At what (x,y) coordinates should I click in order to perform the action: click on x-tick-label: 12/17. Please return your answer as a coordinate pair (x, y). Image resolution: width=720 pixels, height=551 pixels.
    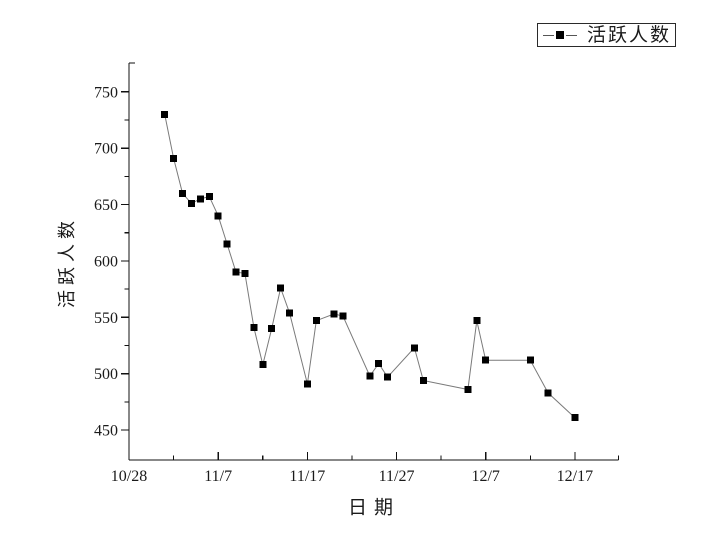
    Looking at the image, I should click on (575, 476).